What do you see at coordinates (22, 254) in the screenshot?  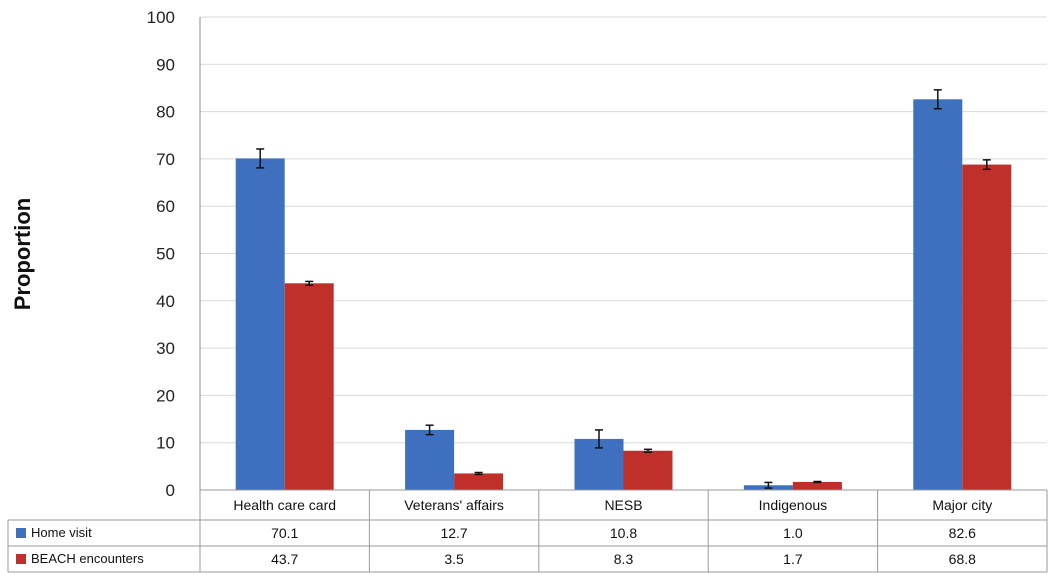 I see `y-axis-label: Proportion` at bounding box center [22, 254].